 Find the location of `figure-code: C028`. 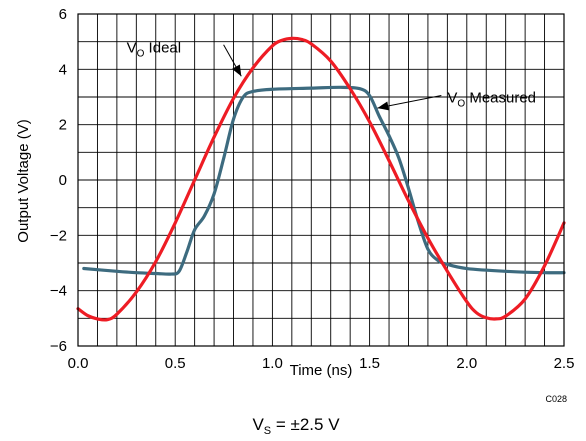

figure-code: C028 is located at coordinates (556, 399).